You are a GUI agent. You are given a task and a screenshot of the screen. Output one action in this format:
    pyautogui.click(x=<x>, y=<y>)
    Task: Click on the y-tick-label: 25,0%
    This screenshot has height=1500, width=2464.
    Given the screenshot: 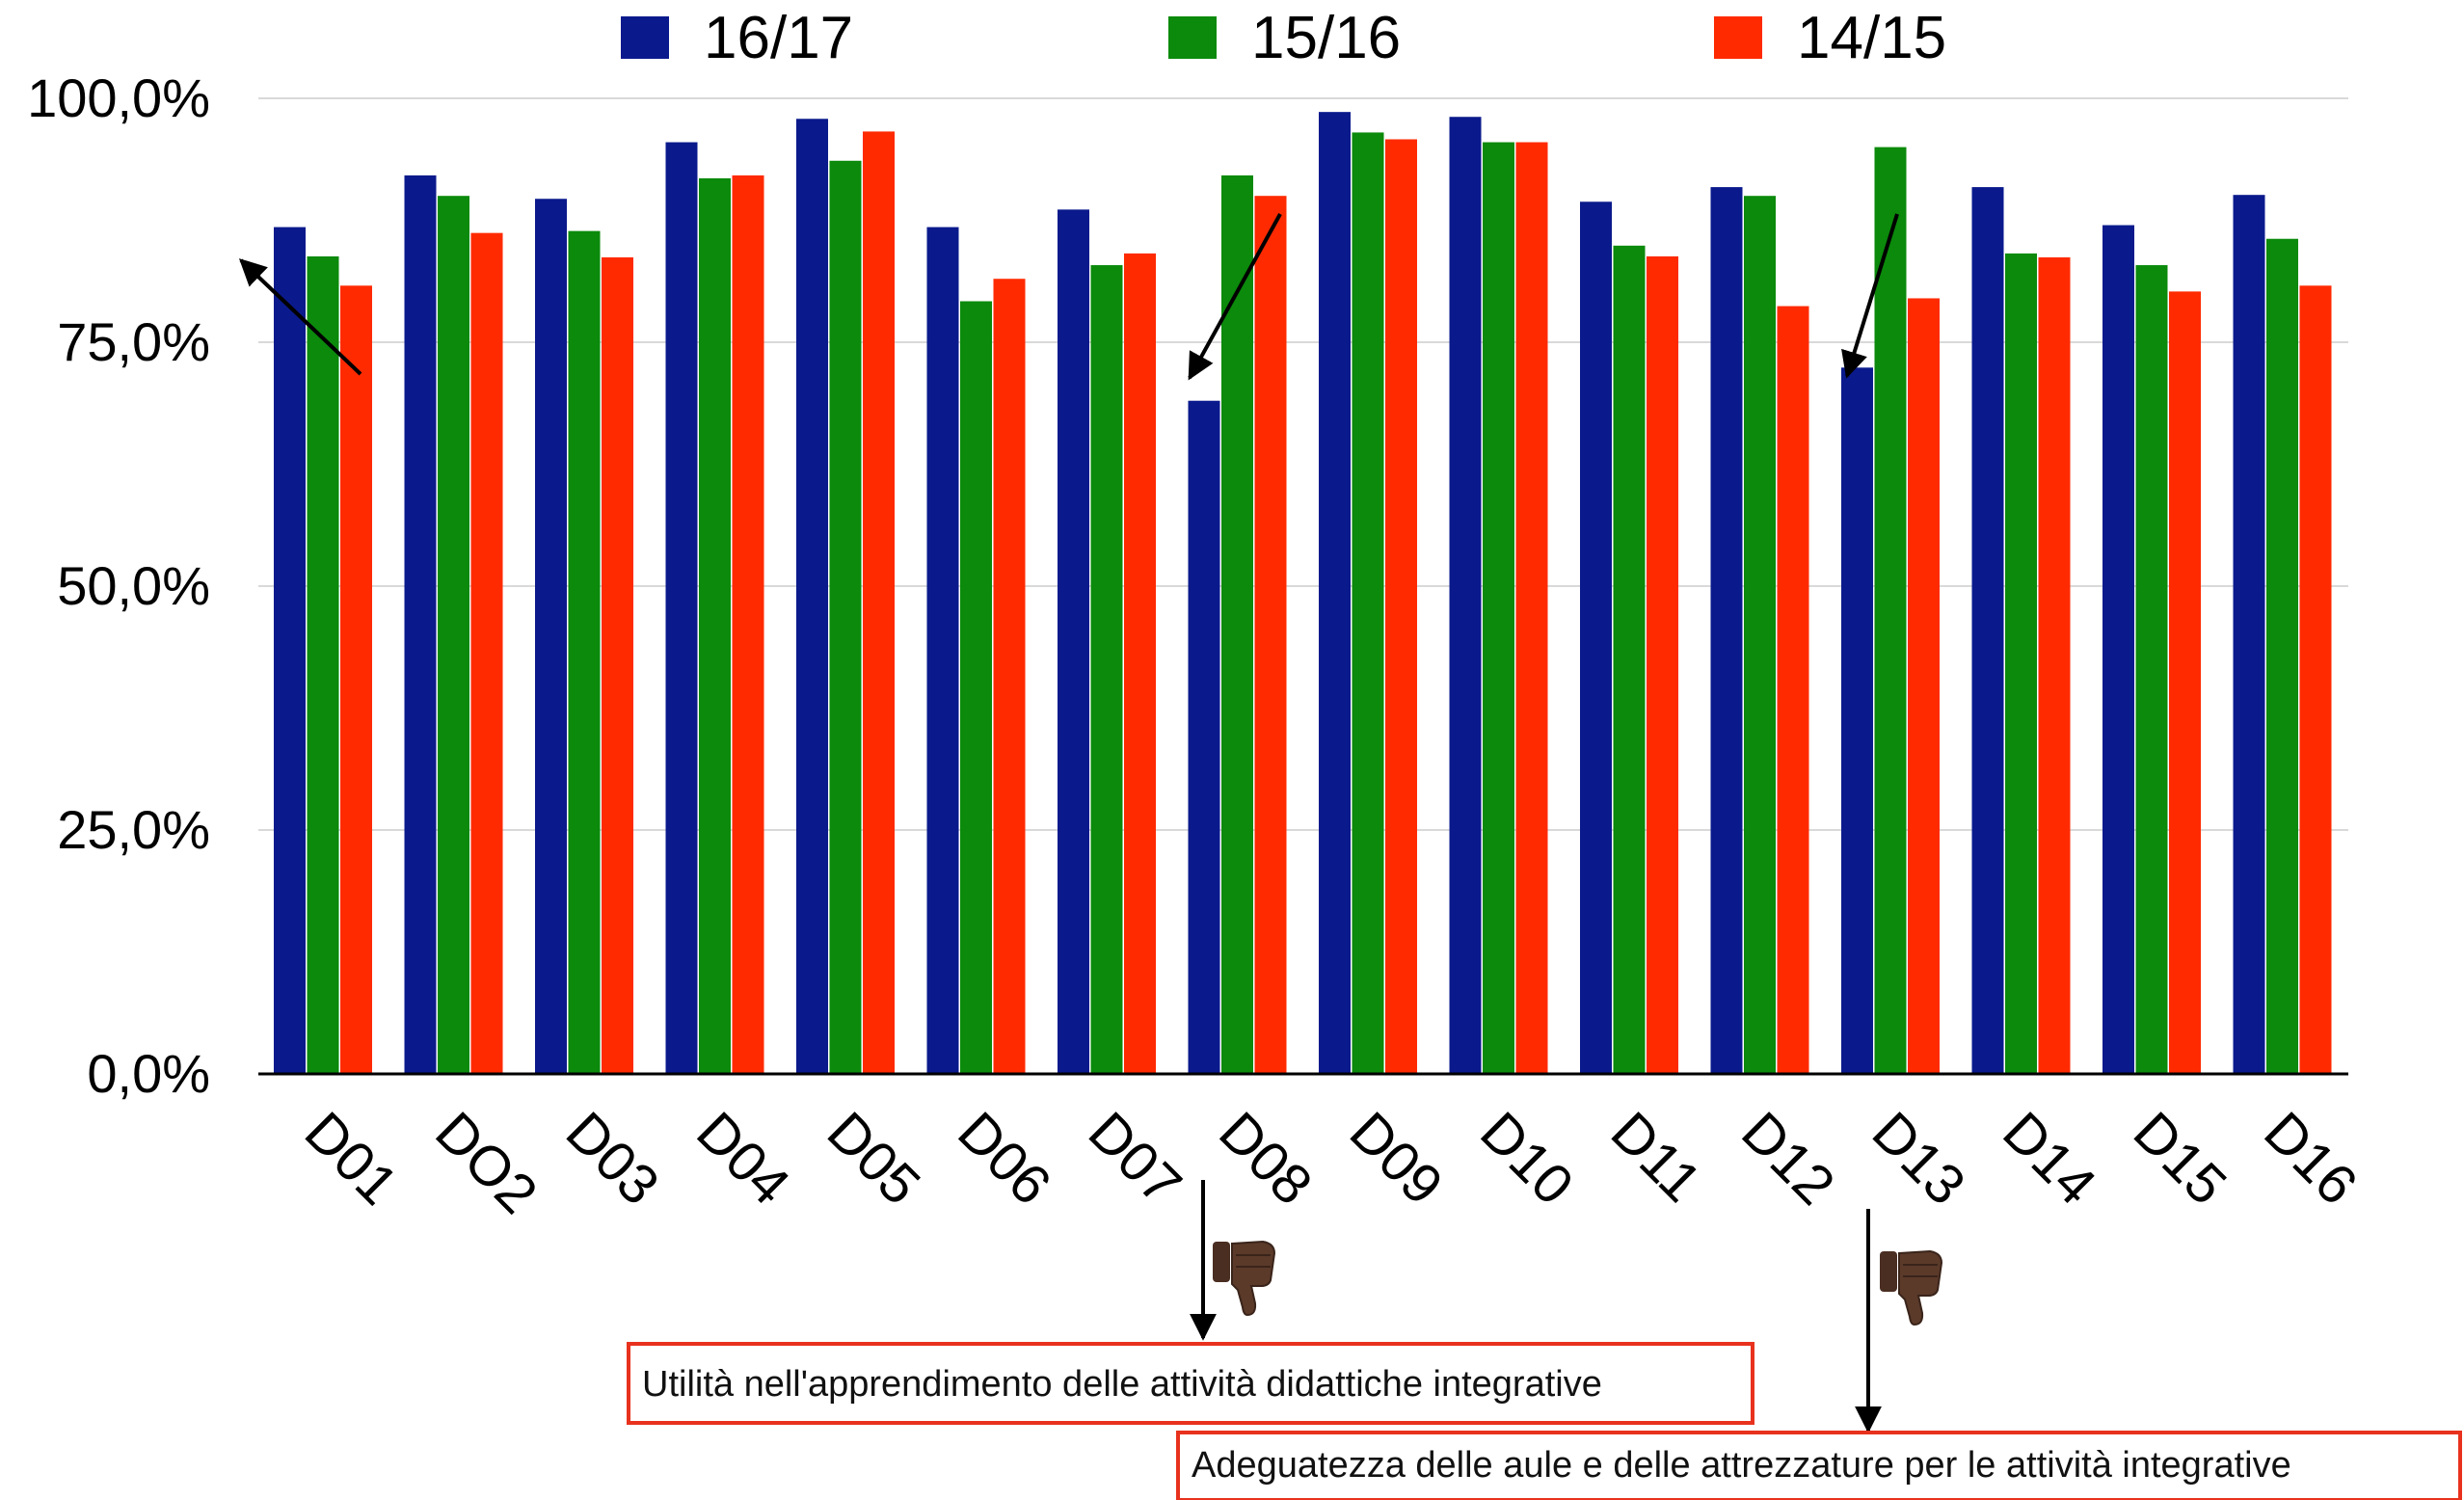 What is the action you would take?
    pyautogui.click(x=134, y=829)
    